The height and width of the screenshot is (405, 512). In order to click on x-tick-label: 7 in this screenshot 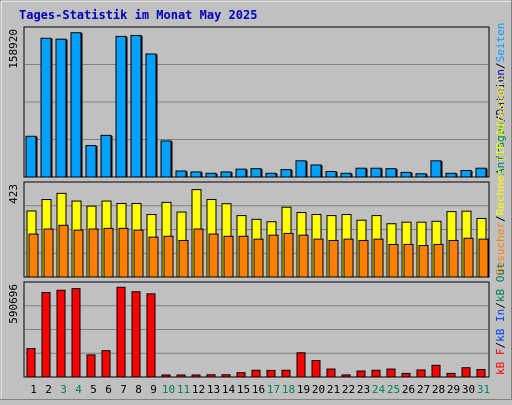, I will do `click(123, 389)`.